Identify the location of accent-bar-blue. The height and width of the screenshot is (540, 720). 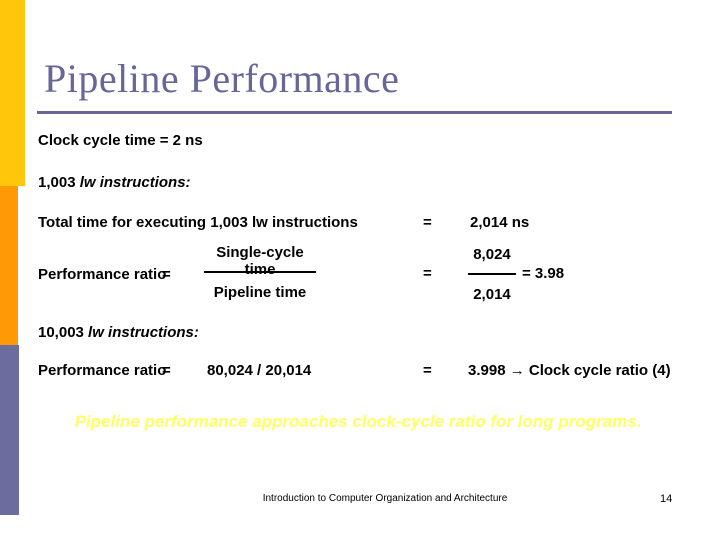
(9, 430).